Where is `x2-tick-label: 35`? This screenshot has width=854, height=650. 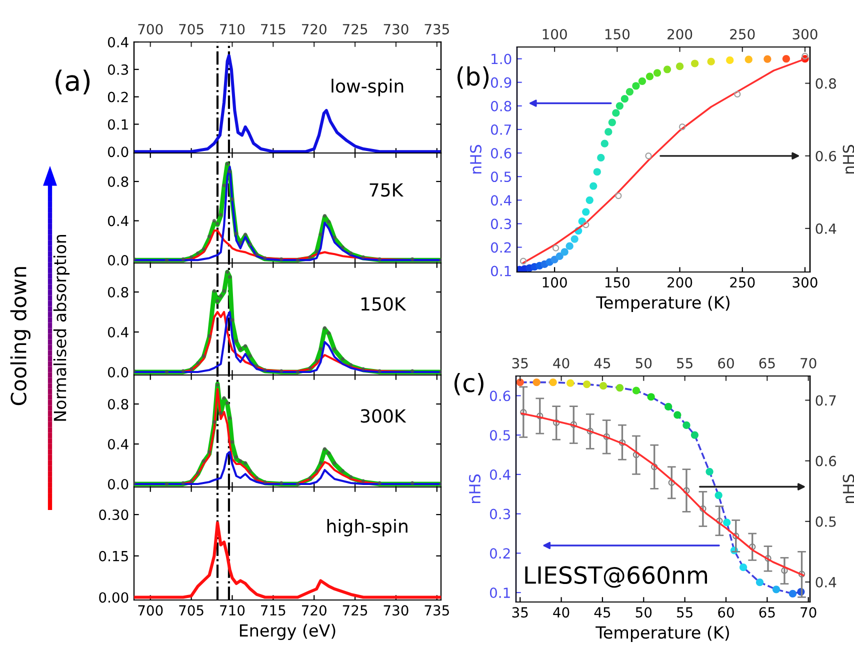
x2-tick-label: 35 is located at coordinates (520, 363).